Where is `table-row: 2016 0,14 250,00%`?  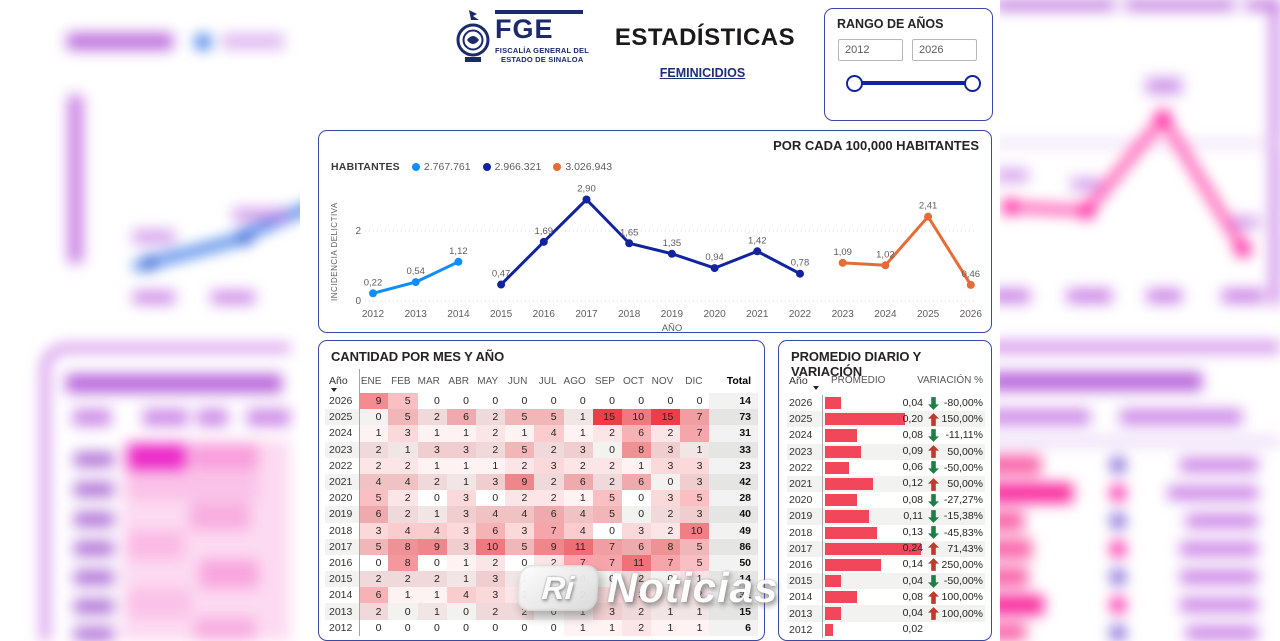 table-row: 2016 0,14 250,00% is located at coordinates (886, 565).